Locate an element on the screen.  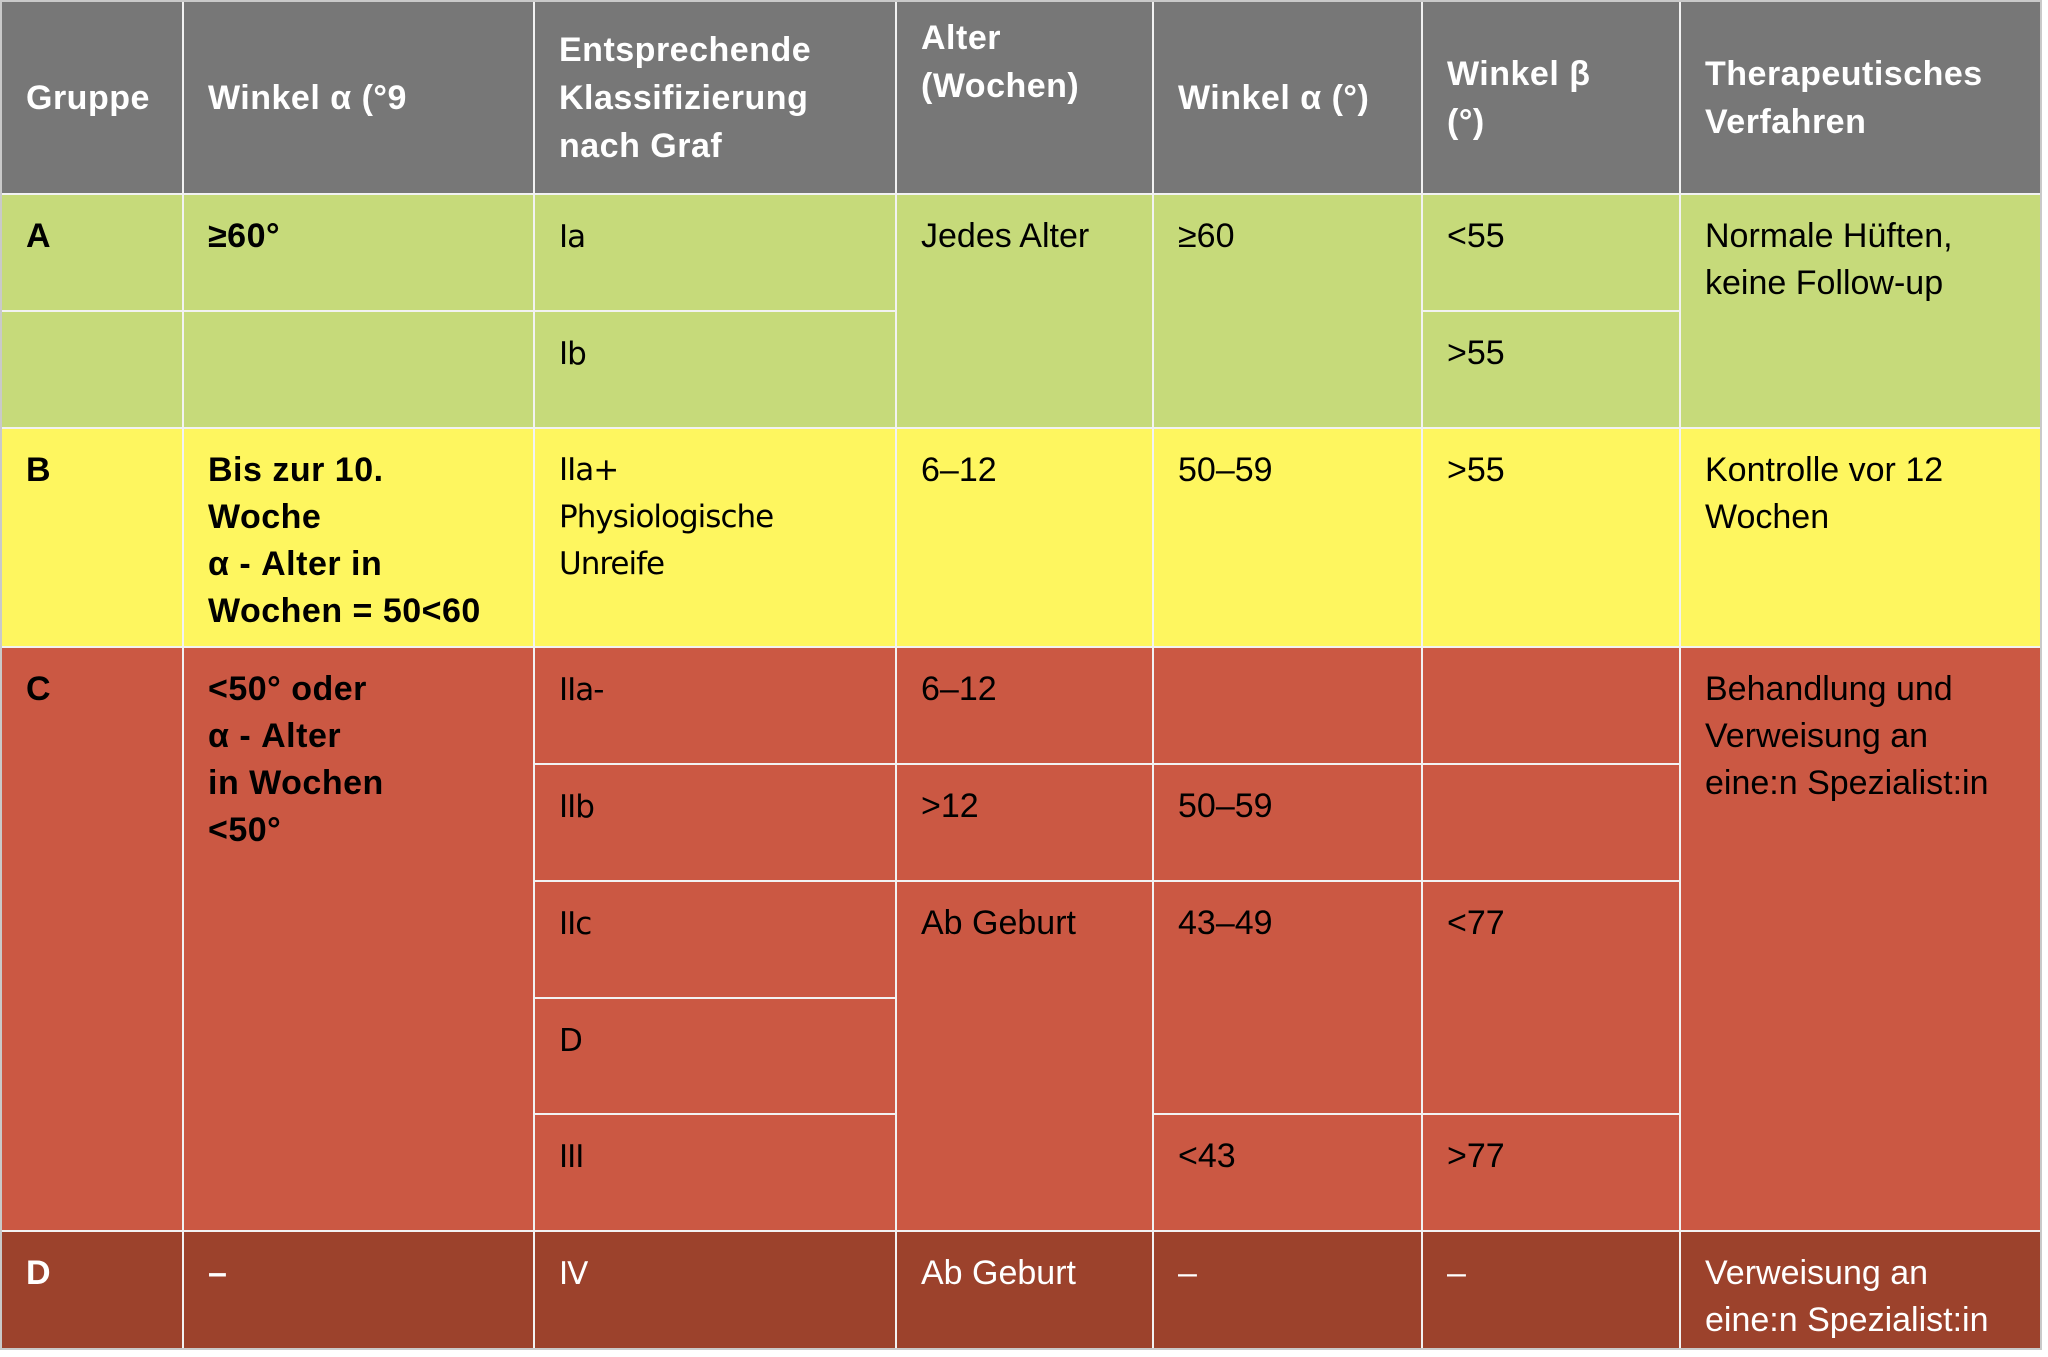
header-alter-line-1: Alter is located at coordinates (961, 38).